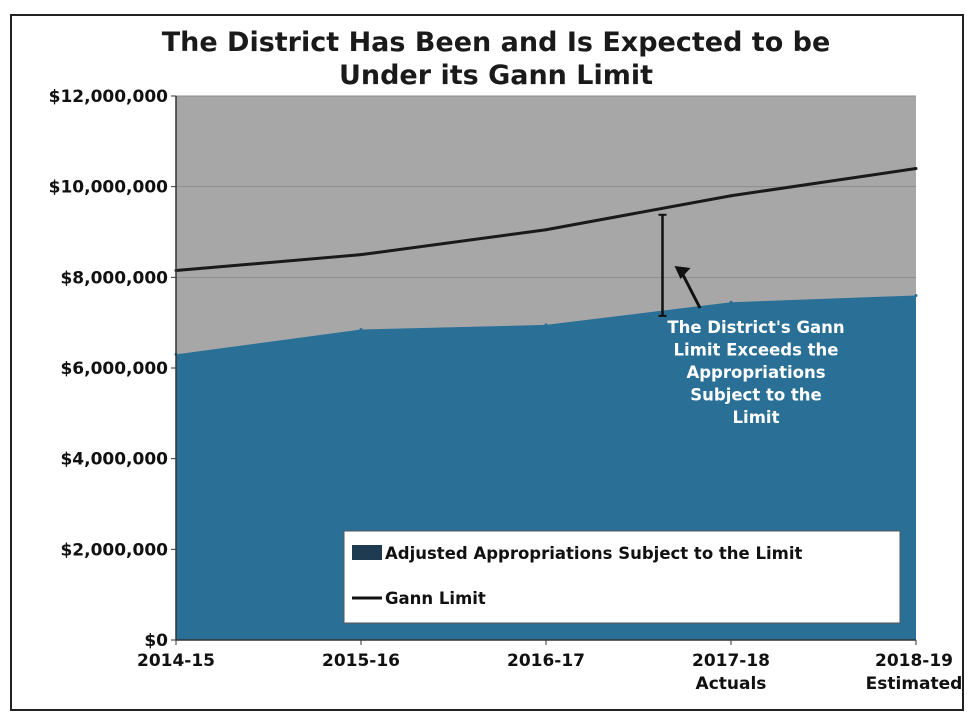  What do you see at coordinates (435, 598) in the screenshot?
I see `legend-label-gann-limit: Gann Limit` at bounding box center [435, 598].